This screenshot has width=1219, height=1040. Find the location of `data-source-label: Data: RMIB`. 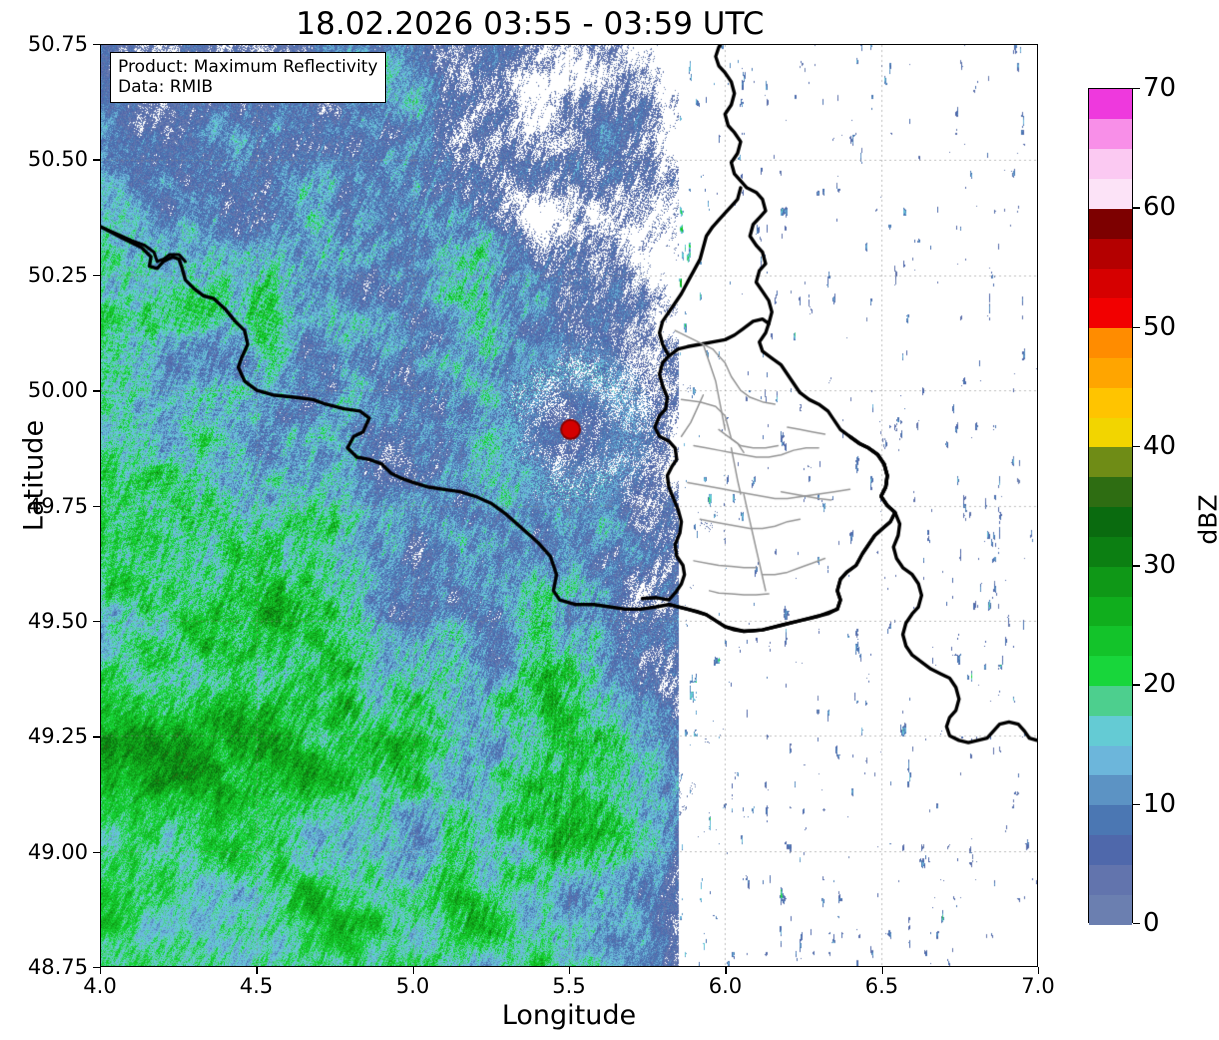

data-source-label: Data: RMIB is located at coordinates (165, 87).